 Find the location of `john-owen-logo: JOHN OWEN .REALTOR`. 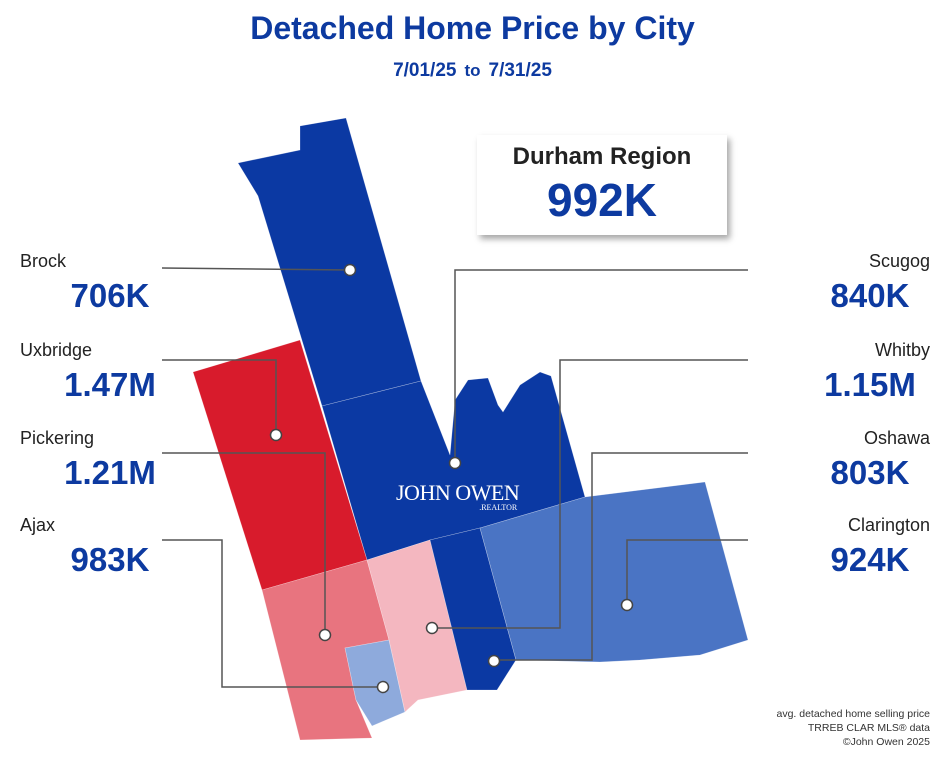

john-owen-logo: JOHN OWEN .REALTOR is located at coordinates (458, 496).